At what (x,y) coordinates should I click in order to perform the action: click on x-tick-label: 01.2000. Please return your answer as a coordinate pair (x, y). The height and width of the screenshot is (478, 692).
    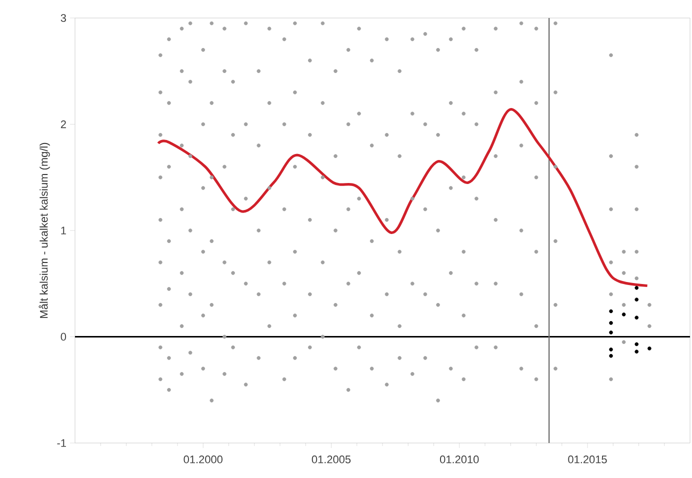
    Looking at the image, I should click on (203, 460).